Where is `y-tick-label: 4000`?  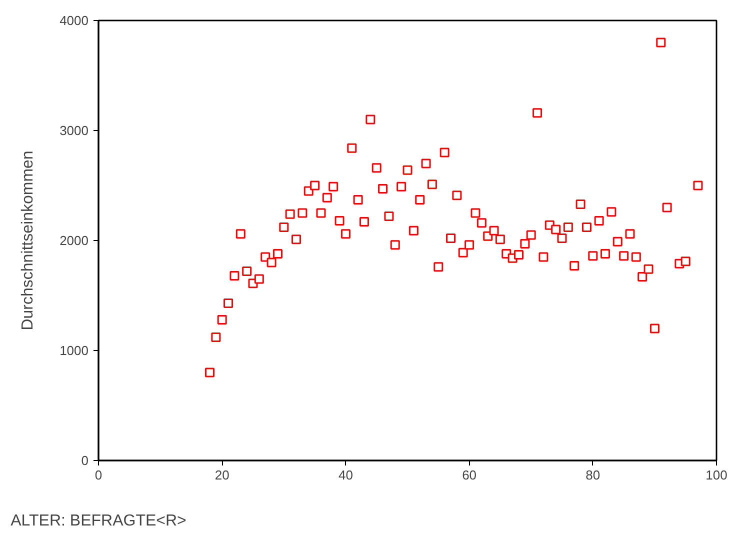 y-tick-label: 4000 is located at coordinates (74, 20).